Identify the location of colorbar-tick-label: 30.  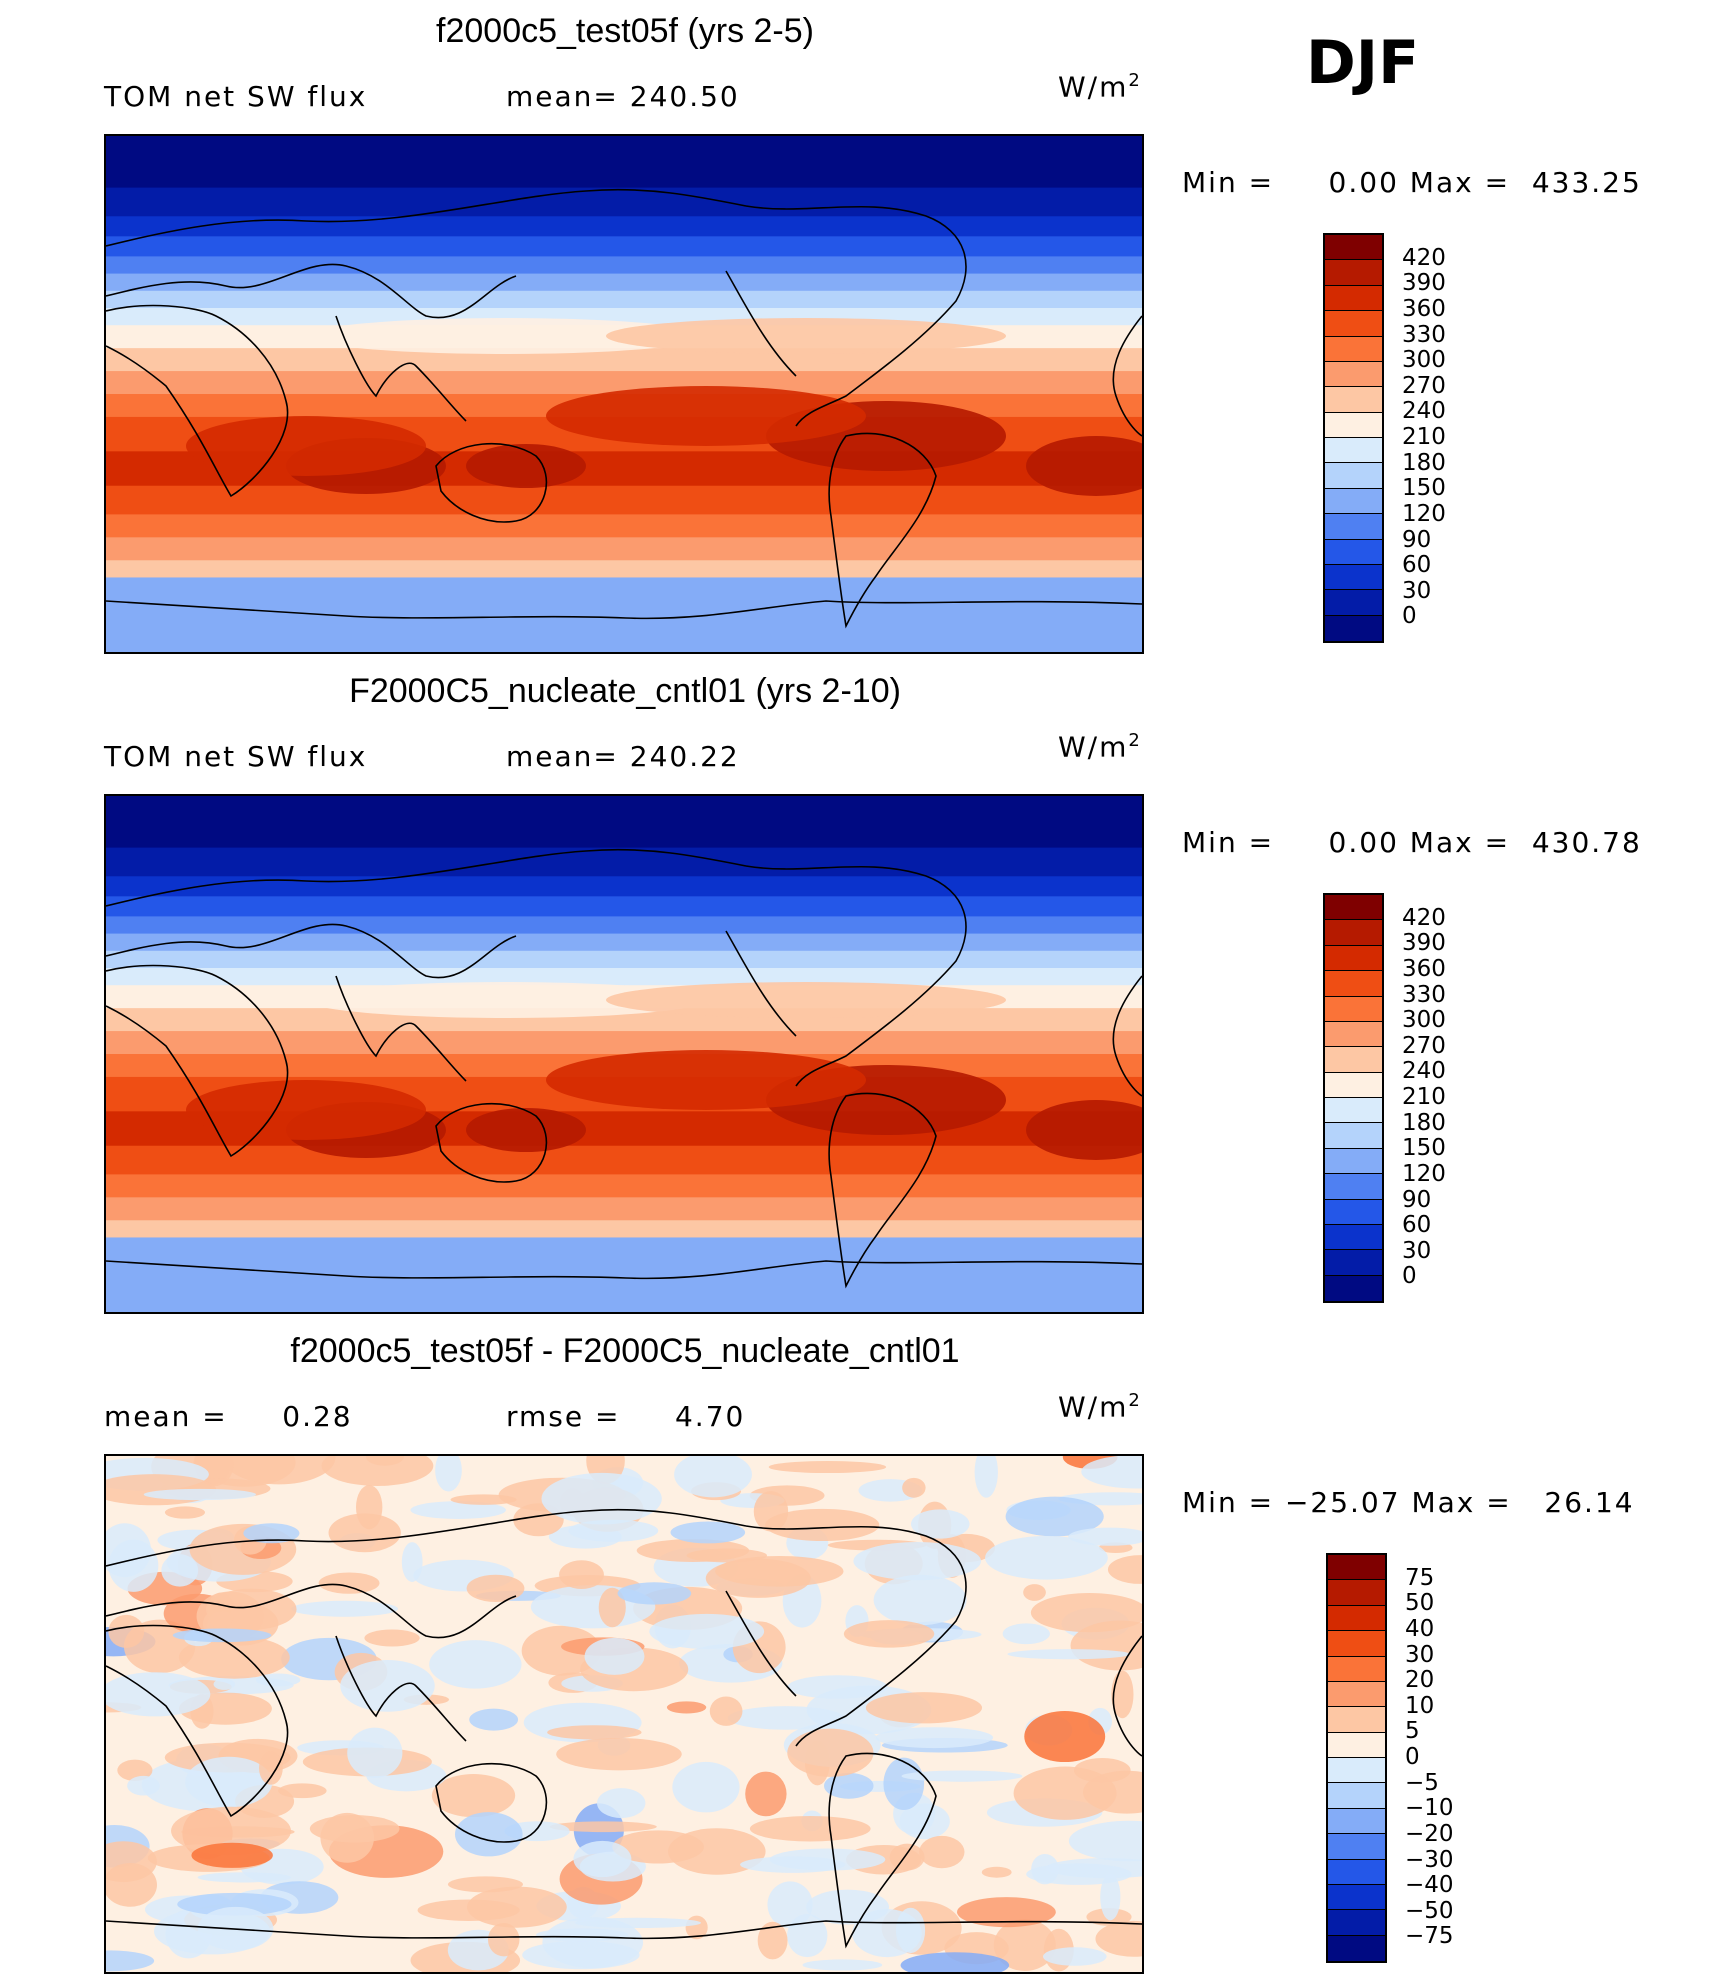
(1420, 1654).